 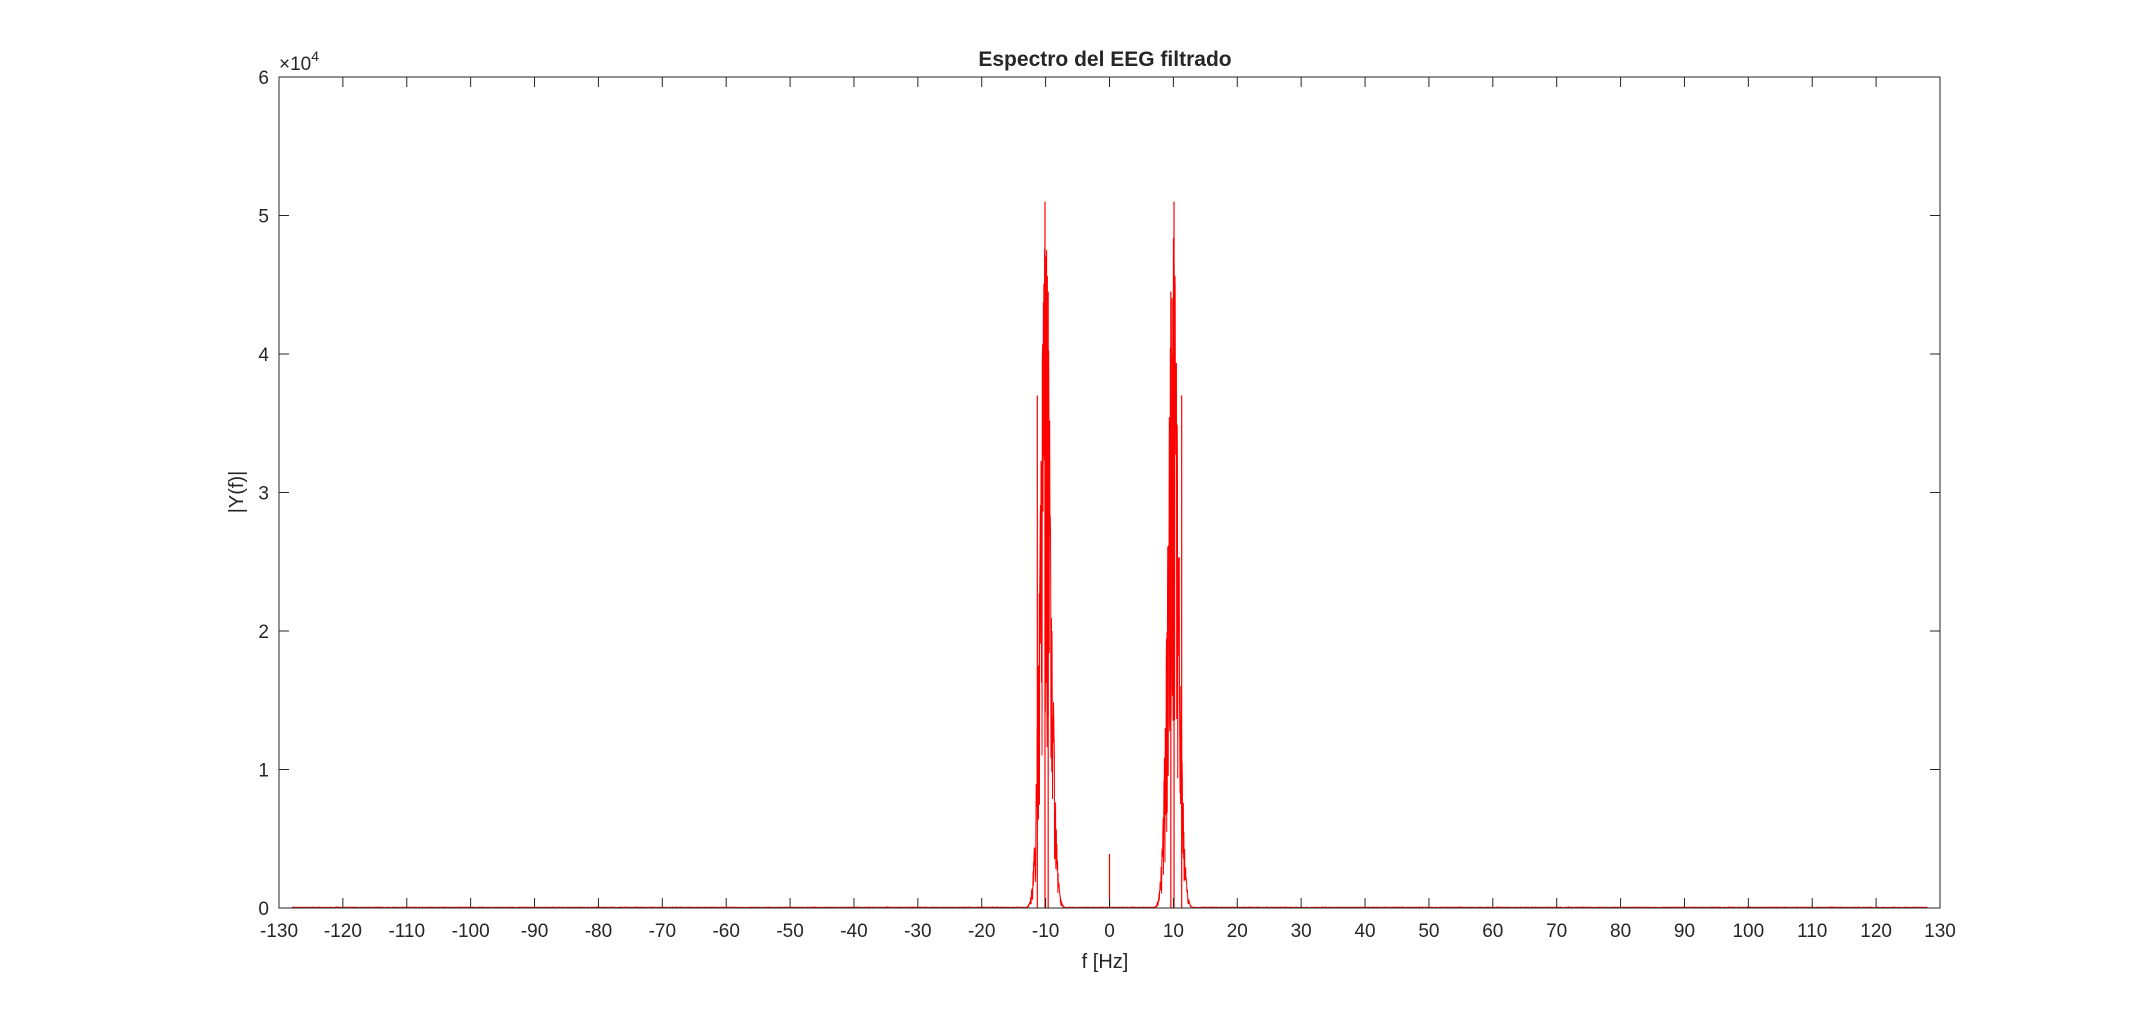 What do you see at coordinates (1428, 931) in the screenshot?
I see `x-tick-label: 50` at bounding box center [1428, 931].